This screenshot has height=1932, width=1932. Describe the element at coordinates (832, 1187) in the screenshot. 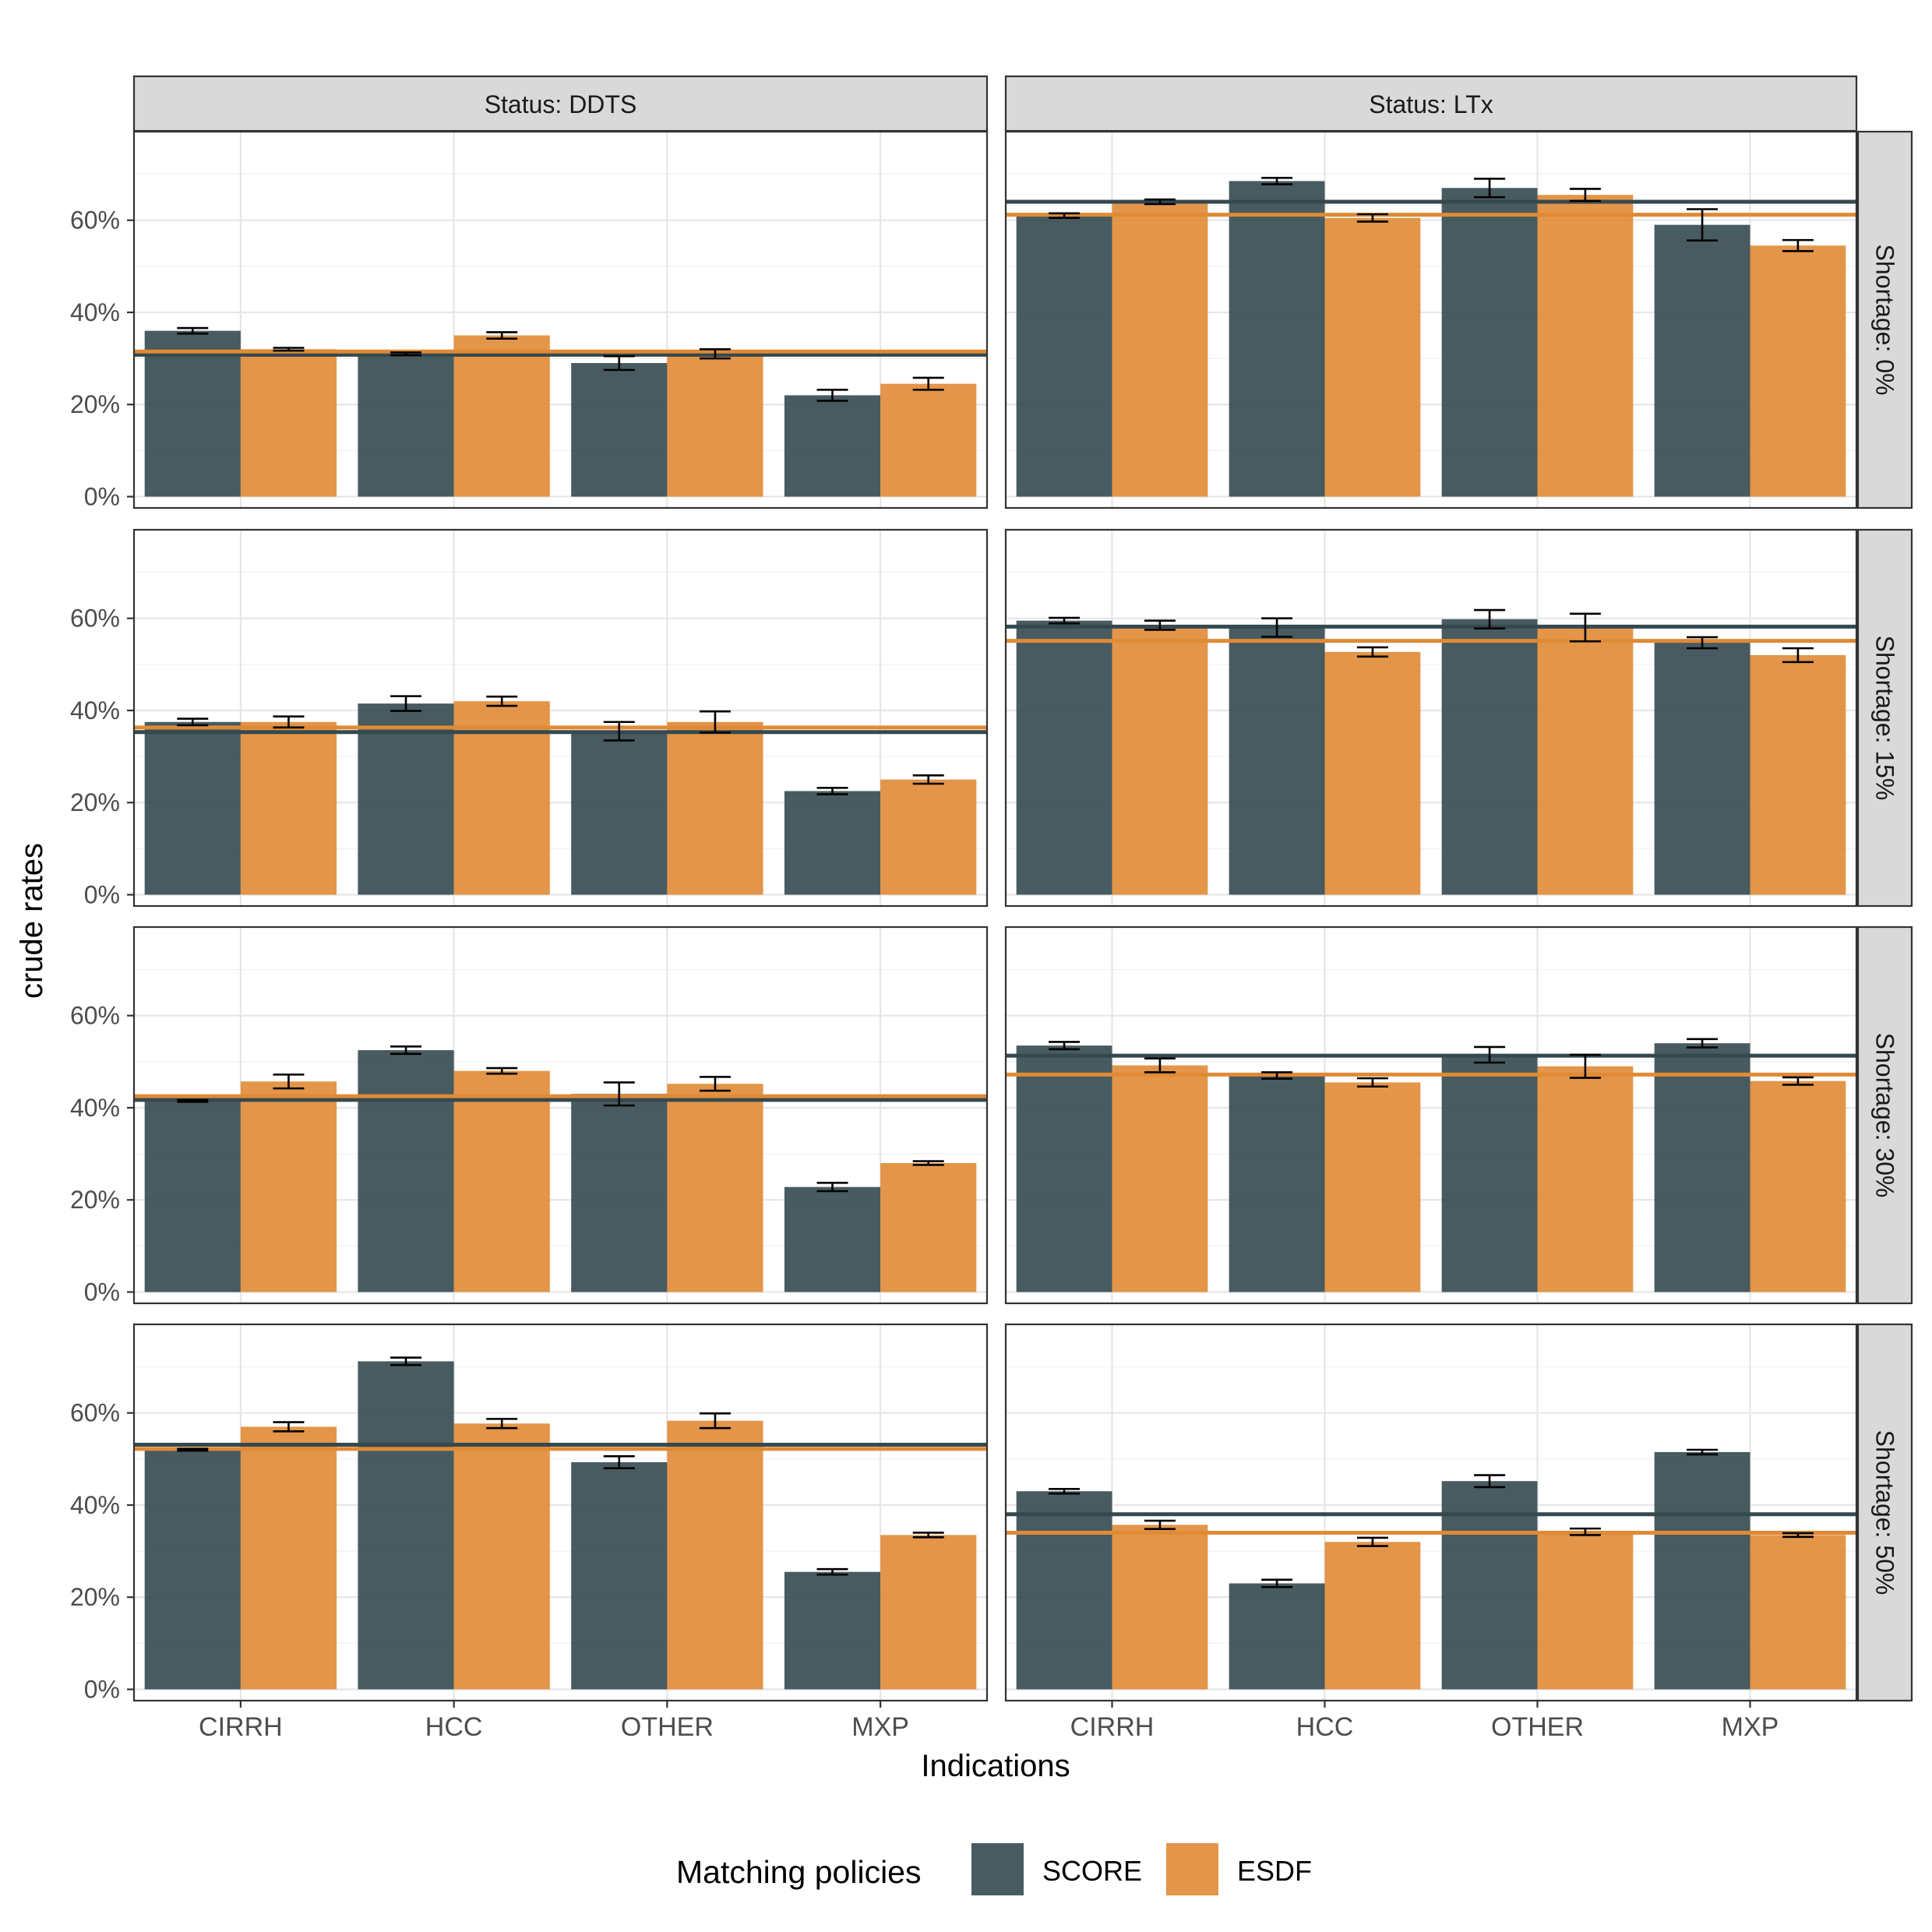

I see `error-bar-score-mxp` at that location.